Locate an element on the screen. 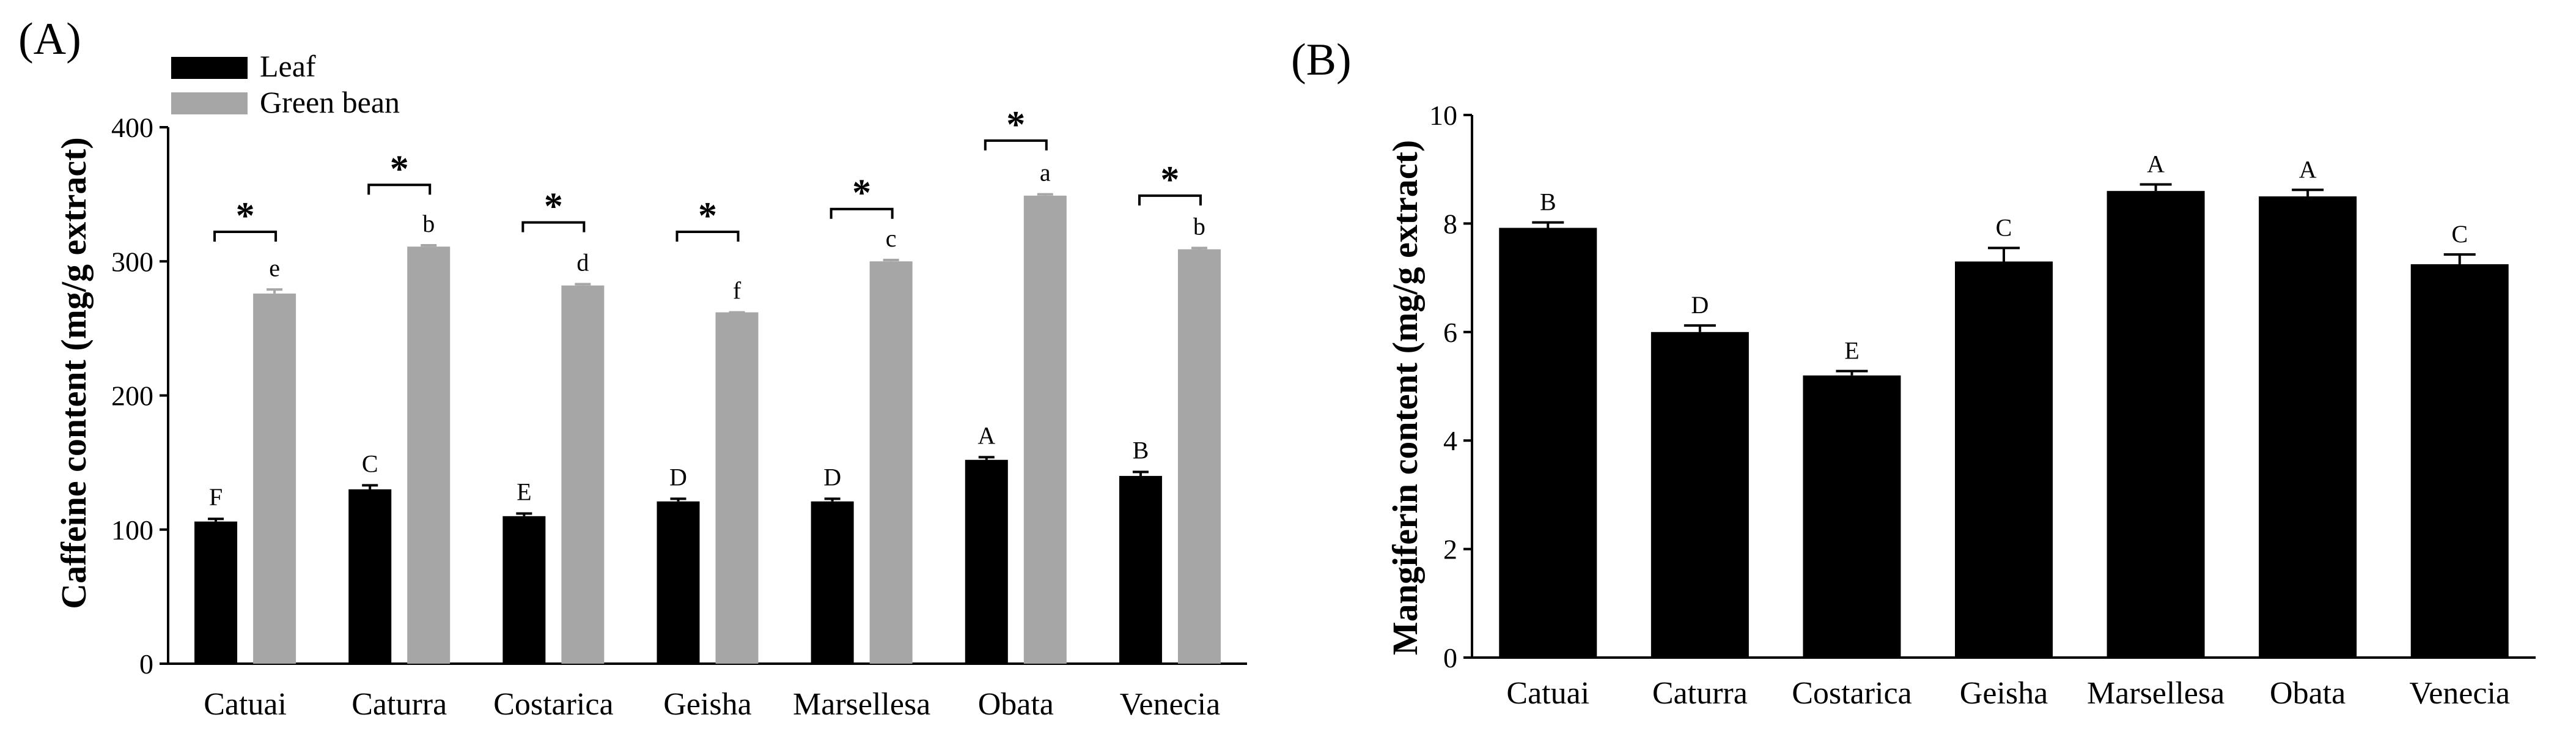 The height and width of the screenshot is (753, 2576). y-tick-label: 300 is located at coordinates (132, 262).